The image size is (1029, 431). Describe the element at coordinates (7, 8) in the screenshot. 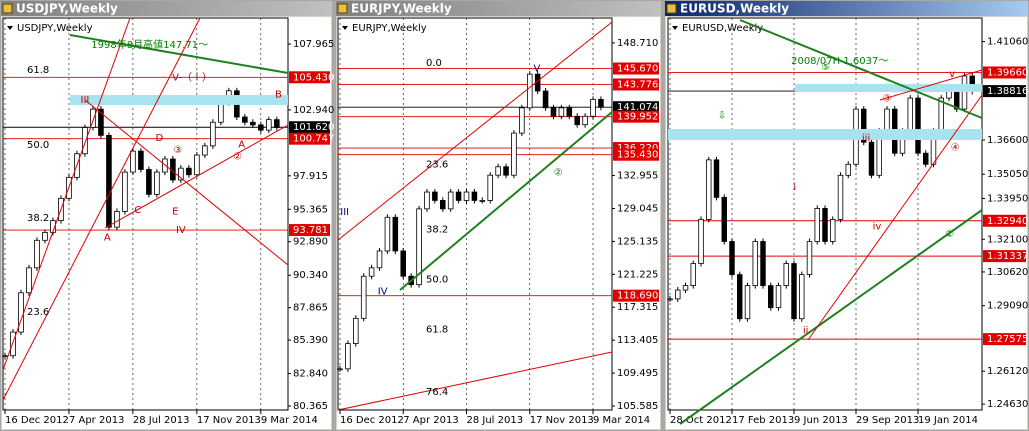

I see `title-icon` at that location.